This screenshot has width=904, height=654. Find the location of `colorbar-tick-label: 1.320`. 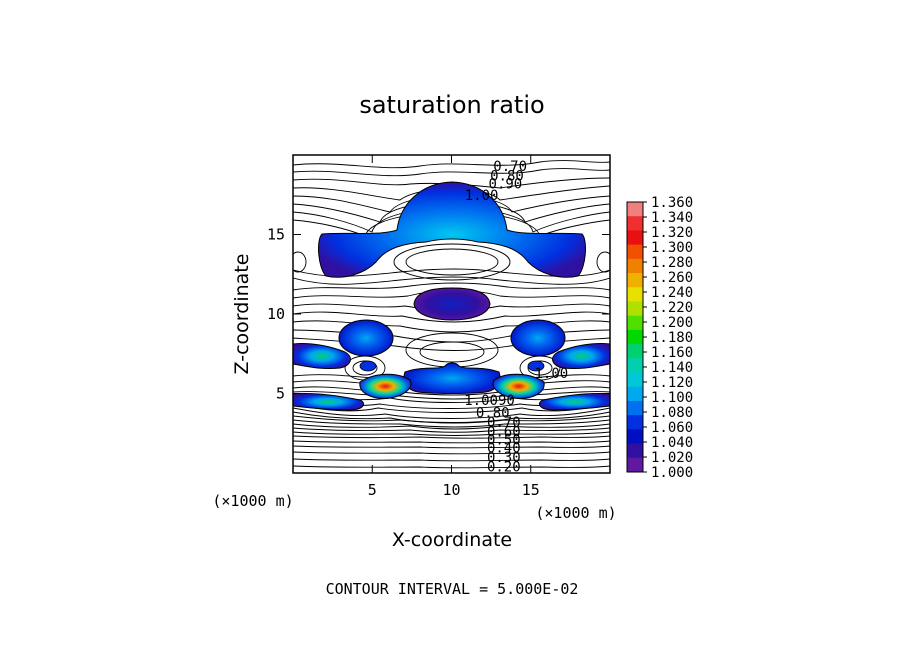

colorbar-tick-label: 1.320 is located at coordinates (672, 233).